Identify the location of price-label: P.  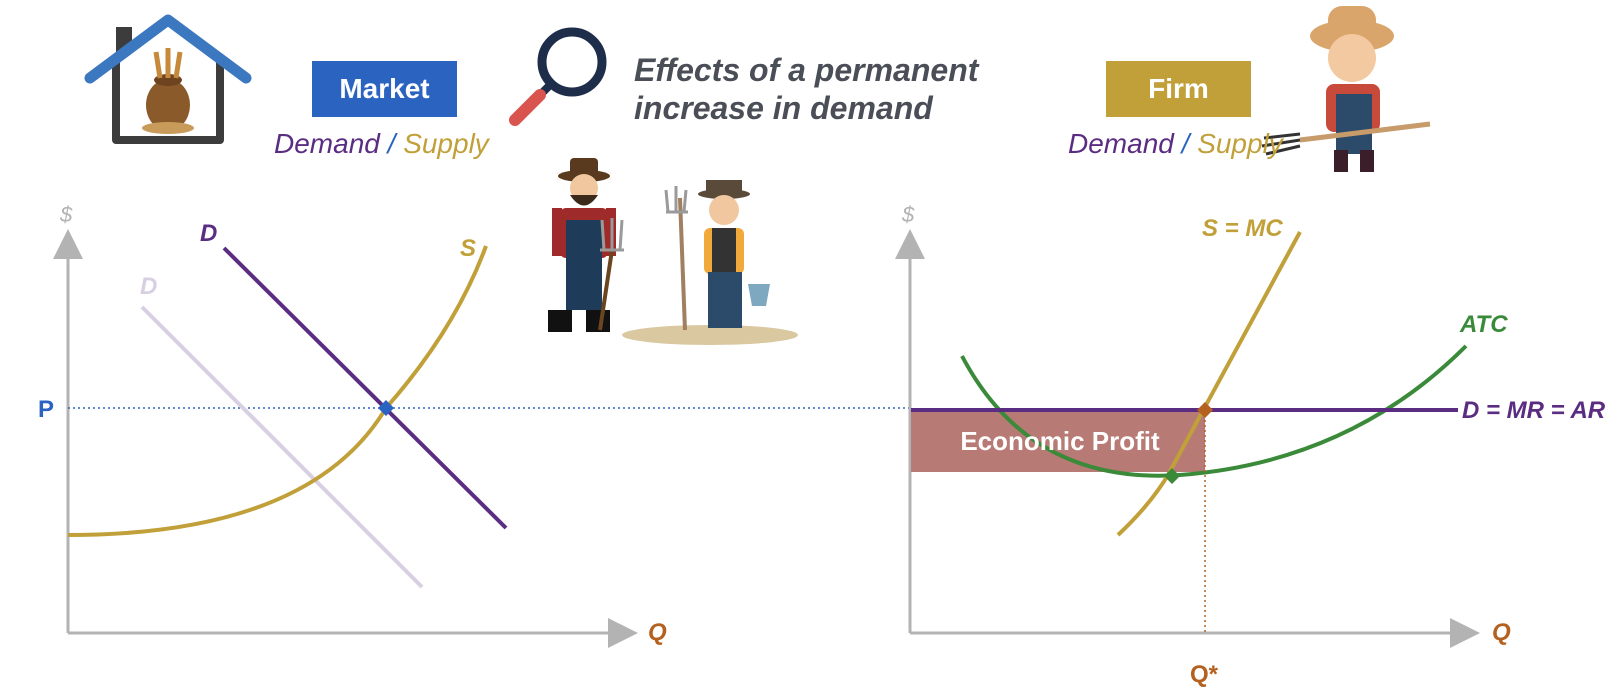
(46, 409).